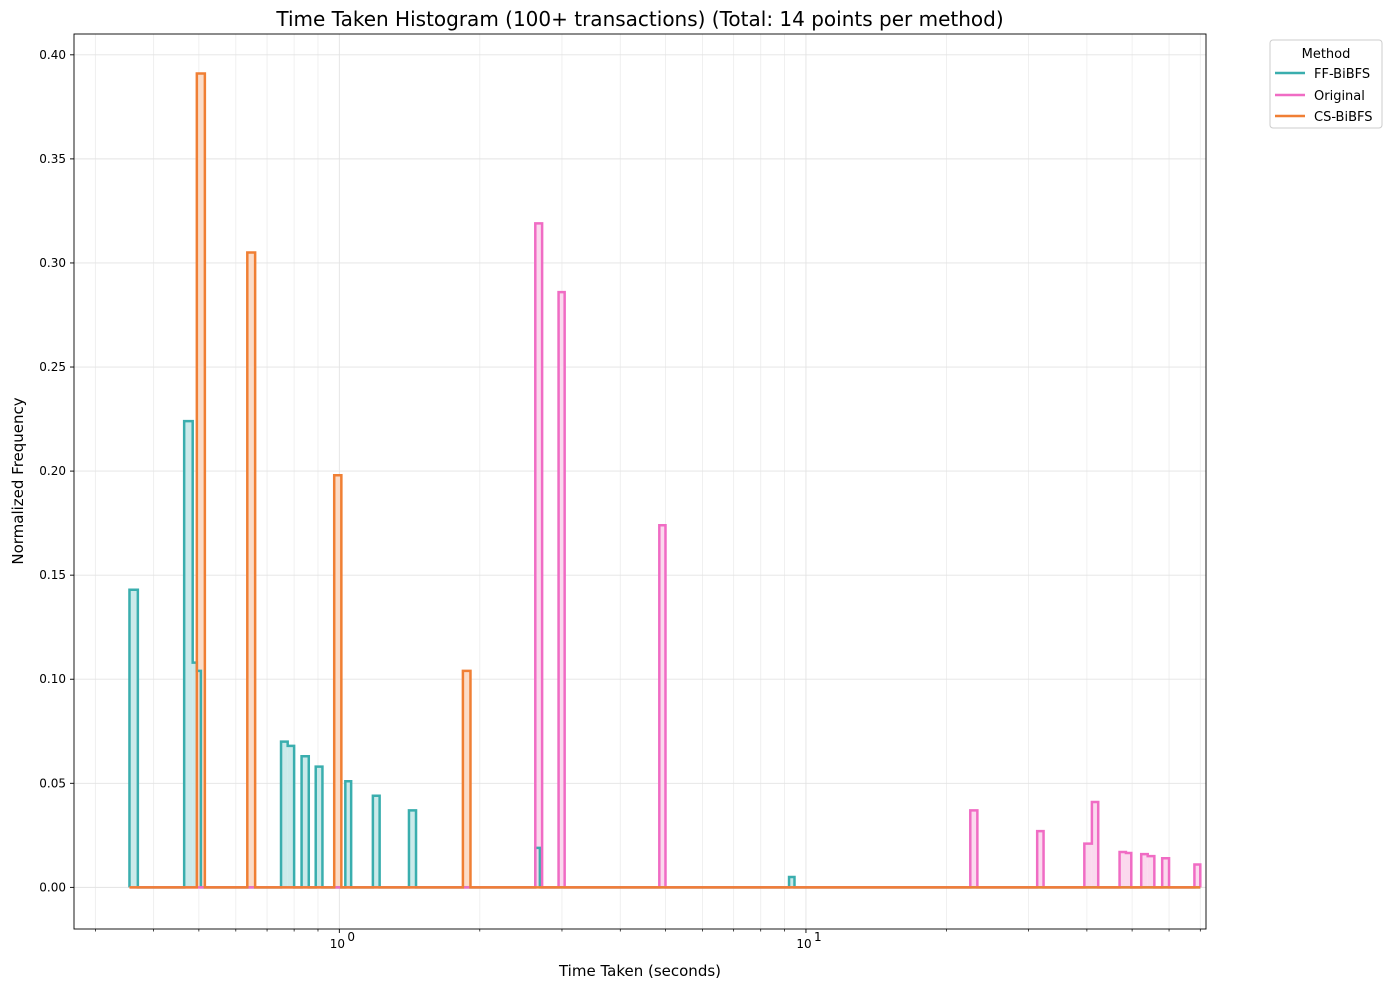 The width and height of the screenshot is (1392, 989). What do you see at coordinates (52, 679) in the screenshot?
I see `y-tick-label: 0.10` at bounding box center [52, 679].